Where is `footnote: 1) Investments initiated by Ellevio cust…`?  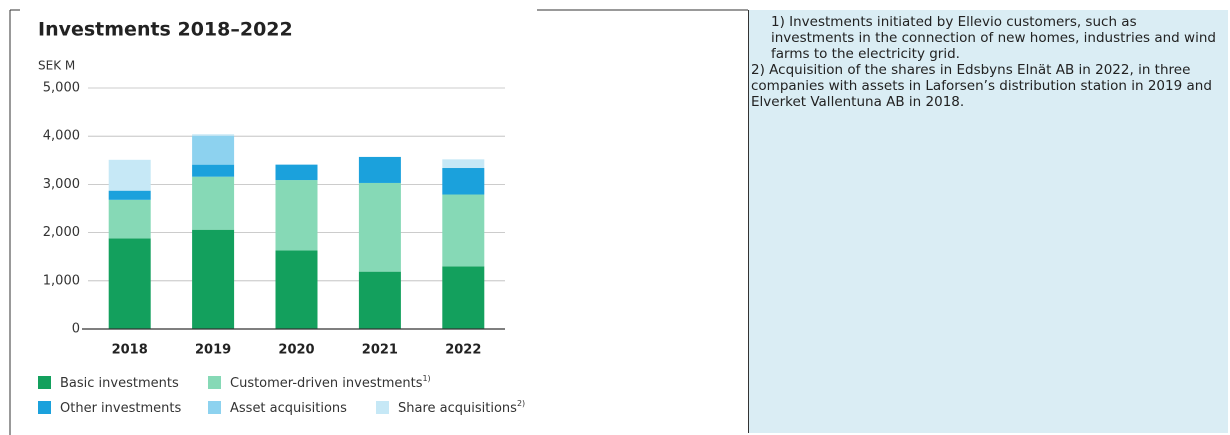
footnote: 1) Investments initiated by Ellevio cust… is located at coordinates (993, 38).